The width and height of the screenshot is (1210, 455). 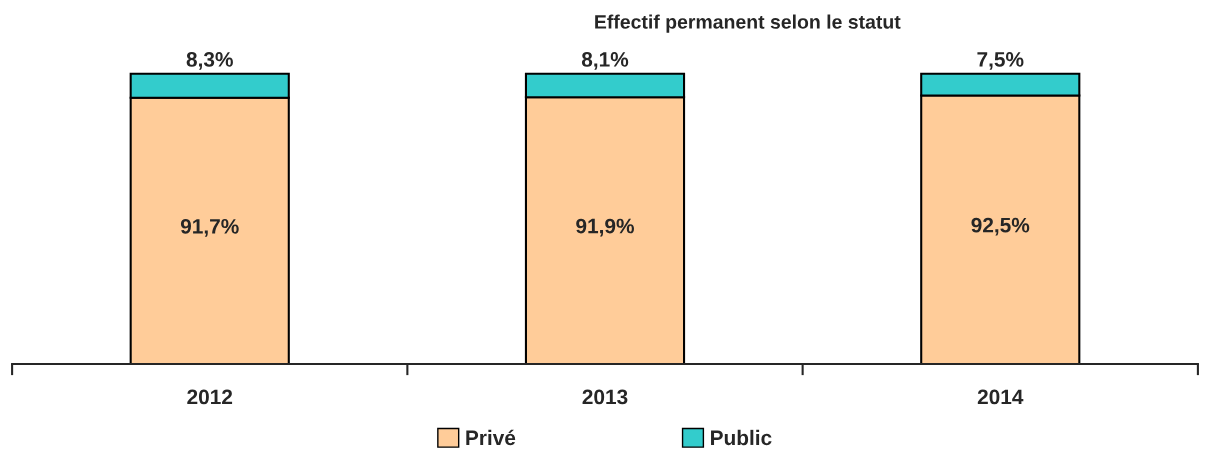 I want to click on data-label: 8,1%, so click(x=605, y=61).